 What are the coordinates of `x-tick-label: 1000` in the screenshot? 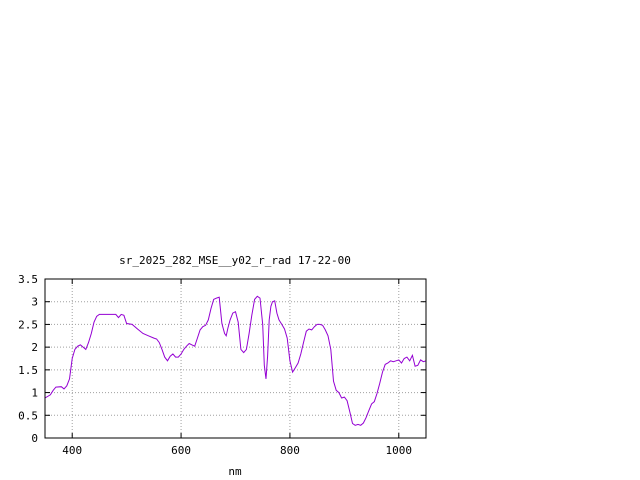 It's located at (399, 450).